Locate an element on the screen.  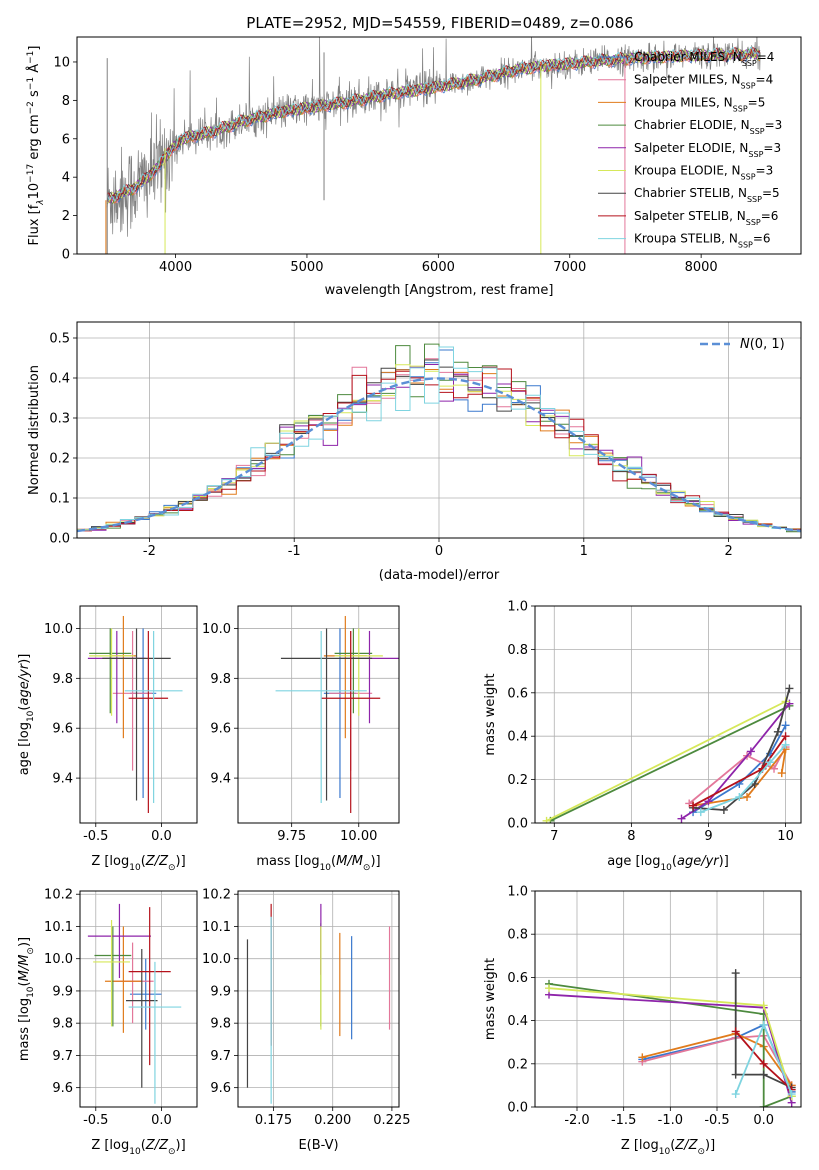
x-tick-label: 0.225 is located at coordinates (391, 1120).